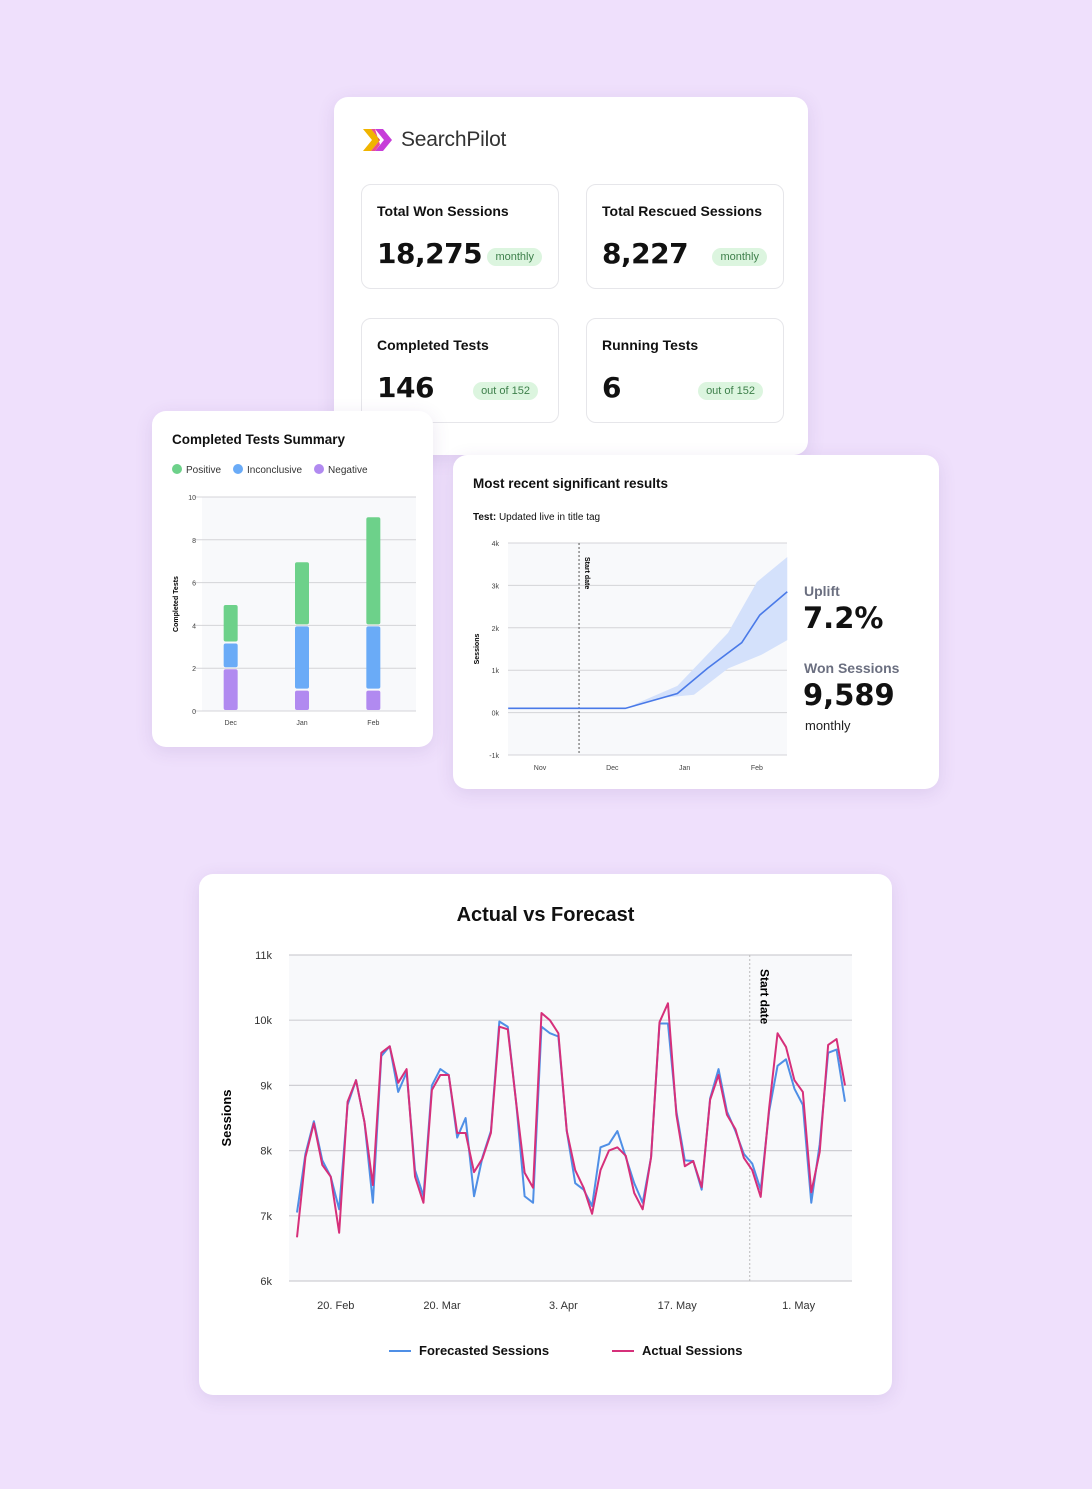 The height and width of the screenshot is (1489, 1092). What do you see at coordinates (266, 1152) in the screenshot?
I see `y-tick-label: 8k` at bounding box center [266, 1152].